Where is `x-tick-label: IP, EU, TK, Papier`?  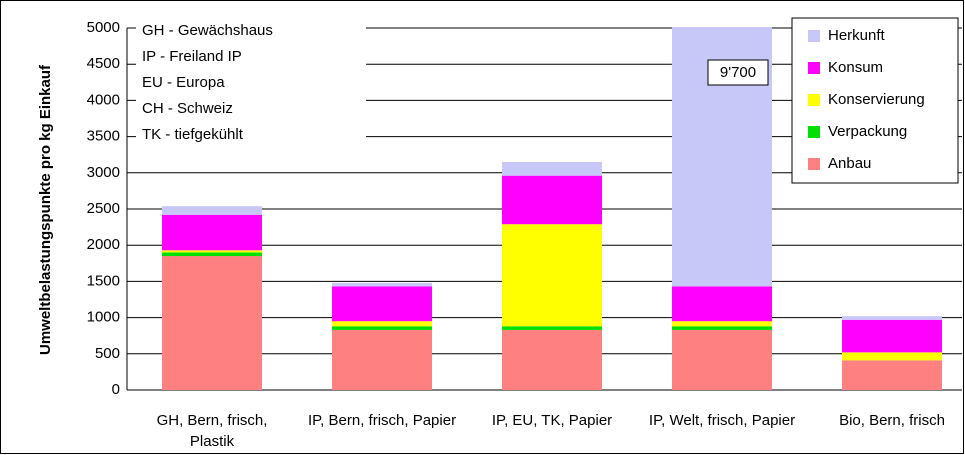
x-tick-label: IP, EU, TK, Papier is located at coordinates (552, 420).